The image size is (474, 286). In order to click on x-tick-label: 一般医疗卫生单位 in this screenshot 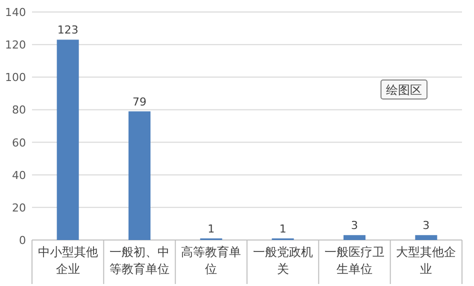, I will do `click(354, 260)`.